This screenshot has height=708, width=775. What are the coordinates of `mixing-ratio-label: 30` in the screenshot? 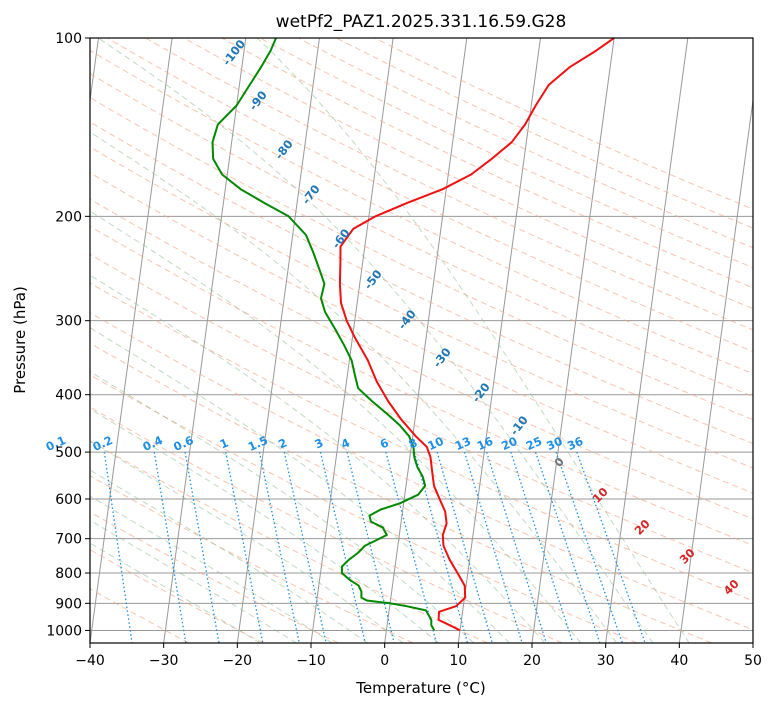 It's located at (554, 443).